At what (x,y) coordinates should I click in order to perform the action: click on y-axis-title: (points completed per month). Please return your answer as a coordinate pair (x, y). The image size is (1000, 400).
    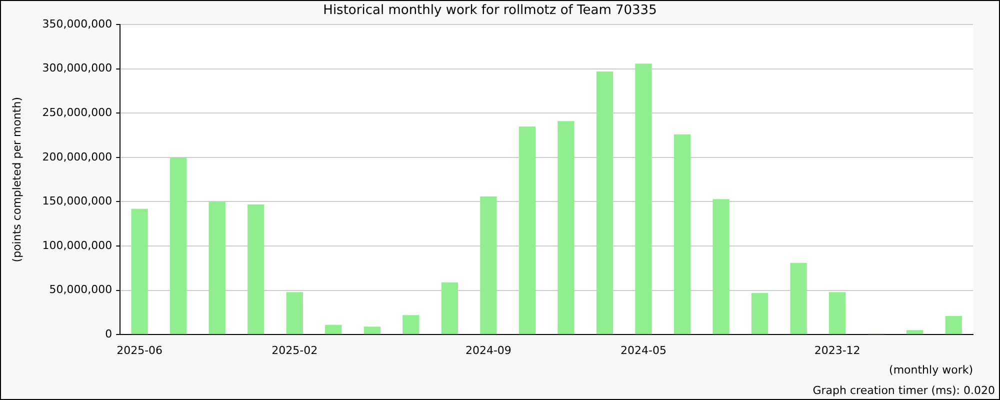
    Looking at the image, I should click on (17, 179).